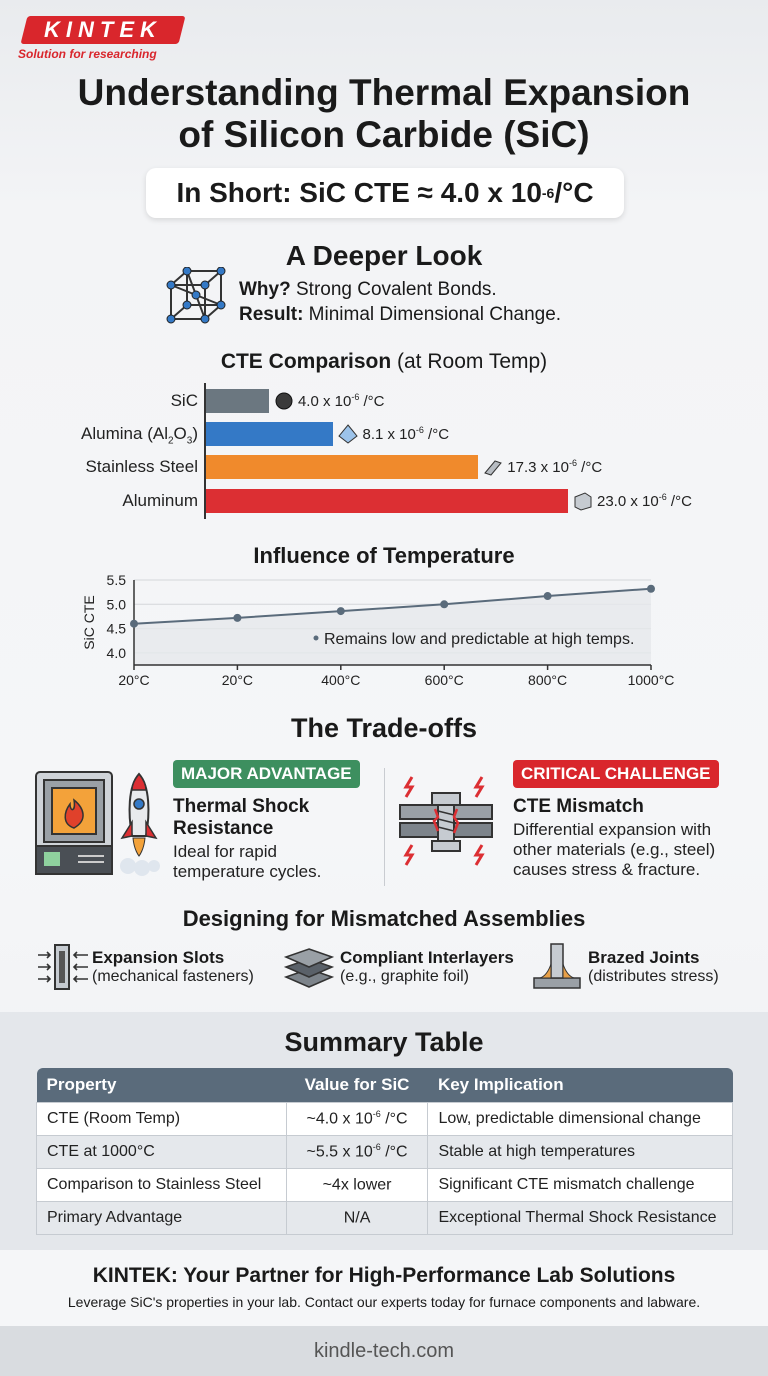  I want to click on x-tick-label: 600°C, so click(444, 680).